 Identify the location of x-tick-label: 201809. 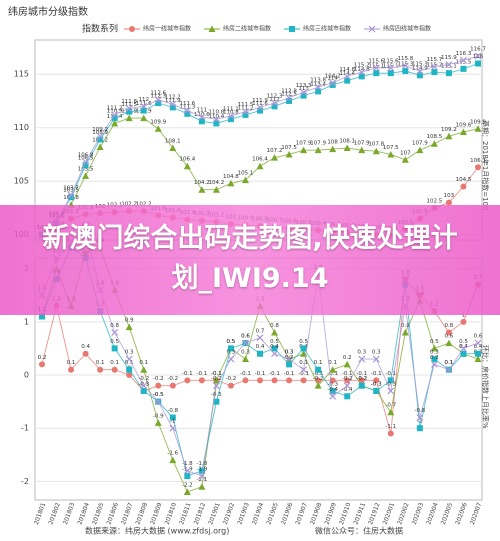
(156, 514).